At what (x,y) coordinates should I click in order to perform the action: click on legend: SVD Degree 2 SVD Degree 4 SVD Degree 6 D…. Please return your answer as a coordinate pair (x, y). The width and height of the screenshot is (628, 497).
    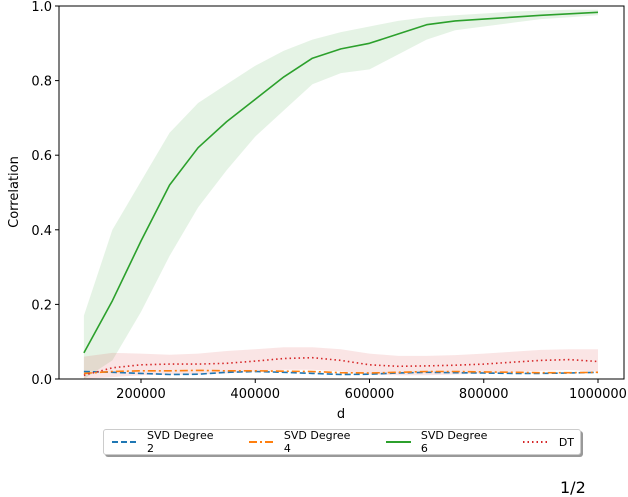
    Looking at the image, I should click on (342, 442).